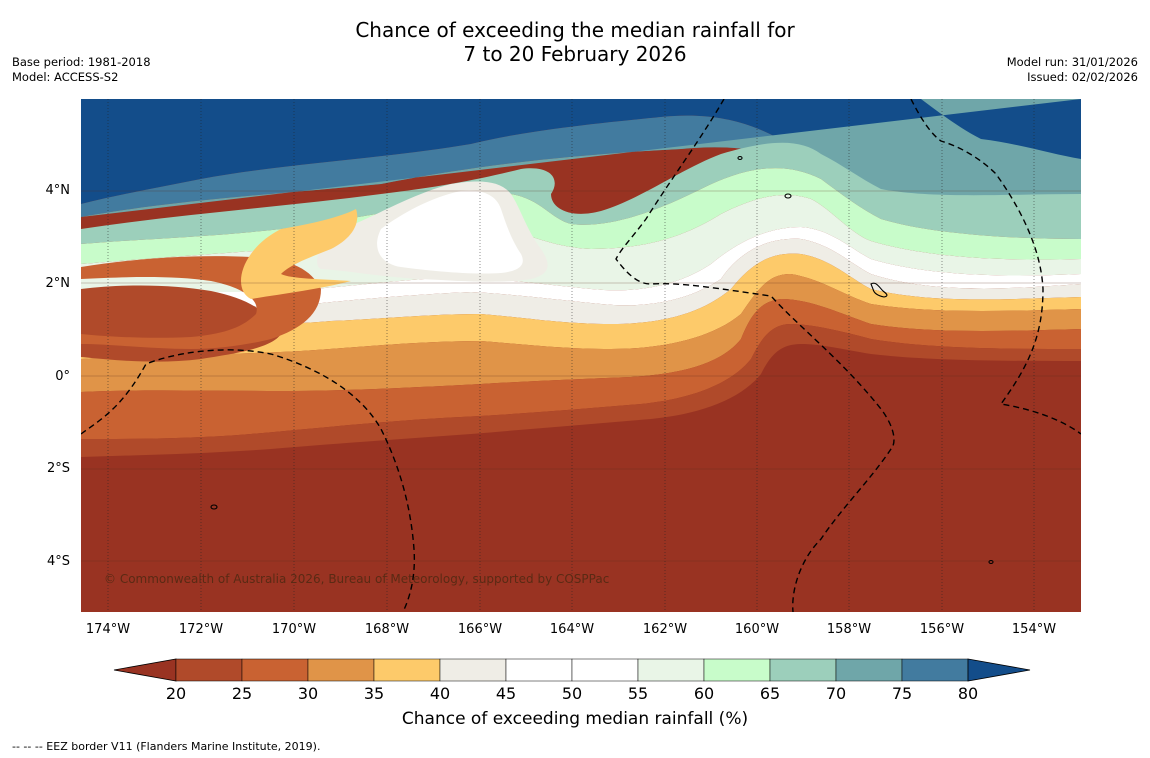 This screenshot has width=1150, height=758. I want to click on colorbar-tick-label: 20, so click(176, 693).